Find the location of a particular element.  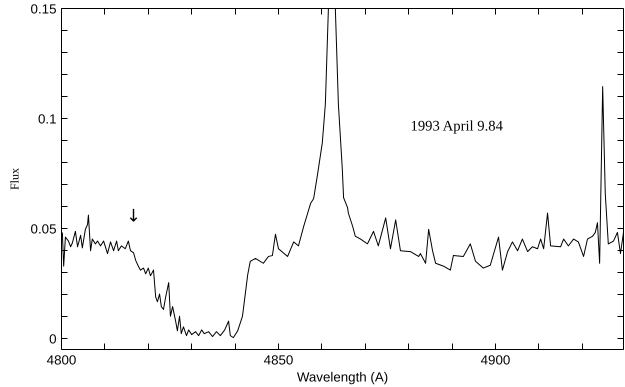

y-tick-label: 0.05 is located at coordinates (43, 229).